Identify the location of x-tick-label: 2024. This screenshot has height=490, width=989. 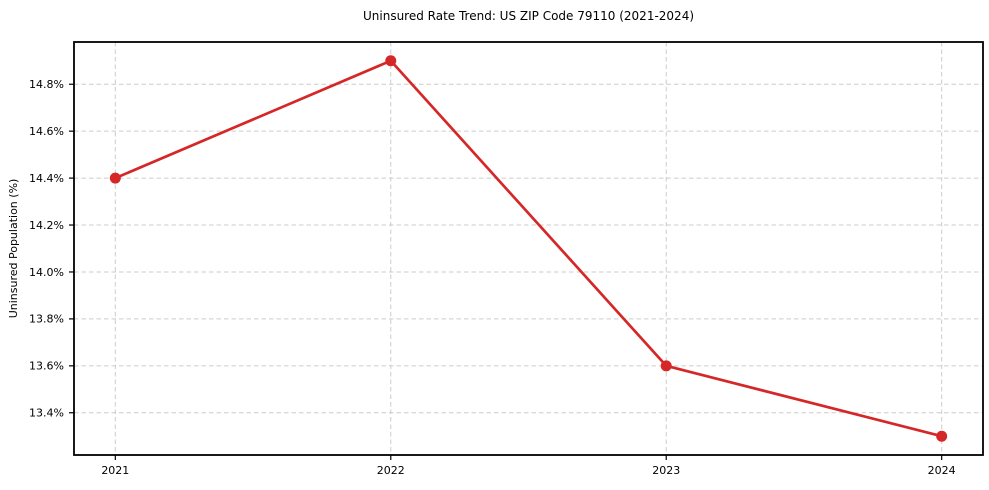
(942, 470).